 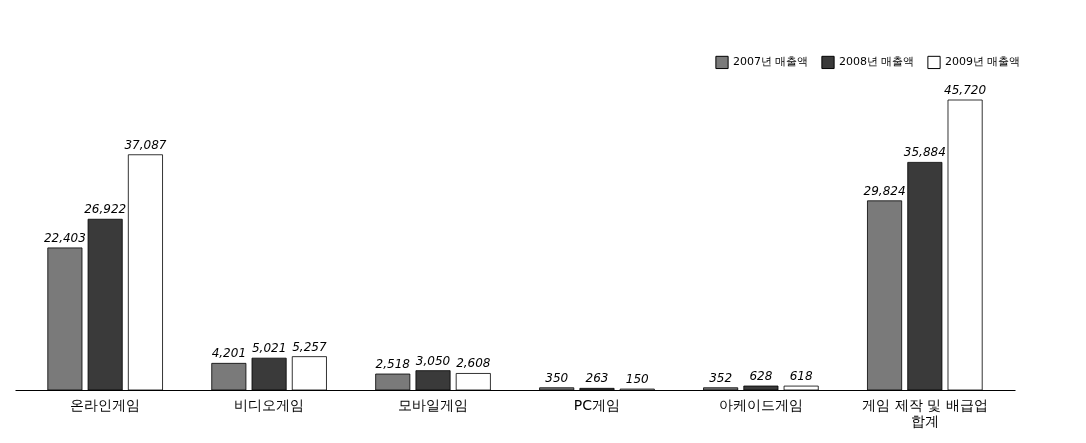 What do you see at coordinates (761, 376) in the screenshot?
I see `data-label: 628` at bounding box center [761, 376].